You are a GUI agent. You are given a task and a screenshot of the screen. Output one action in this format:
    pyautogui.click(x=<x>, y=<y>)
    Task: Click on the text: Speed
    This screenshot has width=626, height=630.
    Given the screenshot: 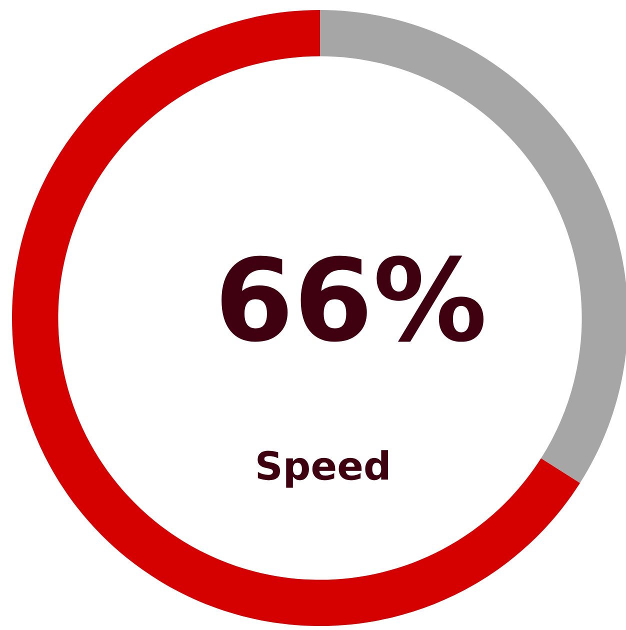 What is the action you would take?
    pyautogui.click(x=323, y=469)
    